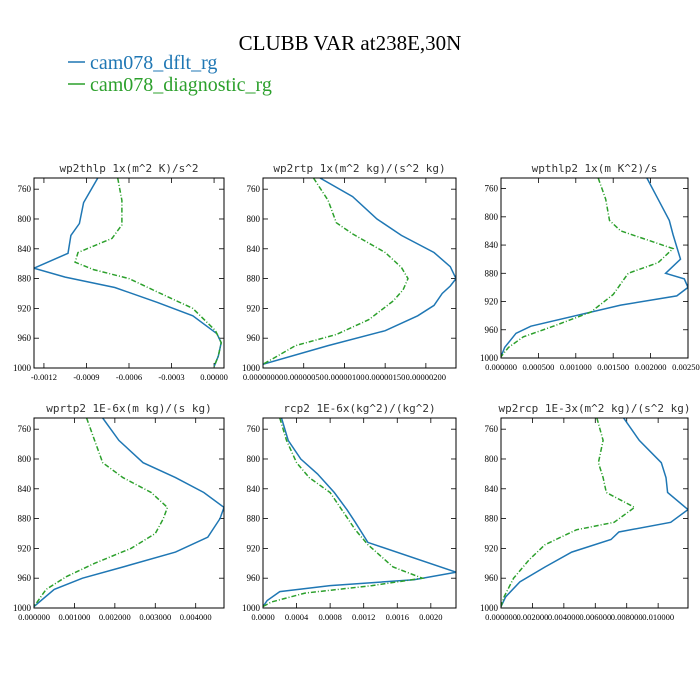  I want to click on x-tick-label: 0.00000000, so click(263, 377).